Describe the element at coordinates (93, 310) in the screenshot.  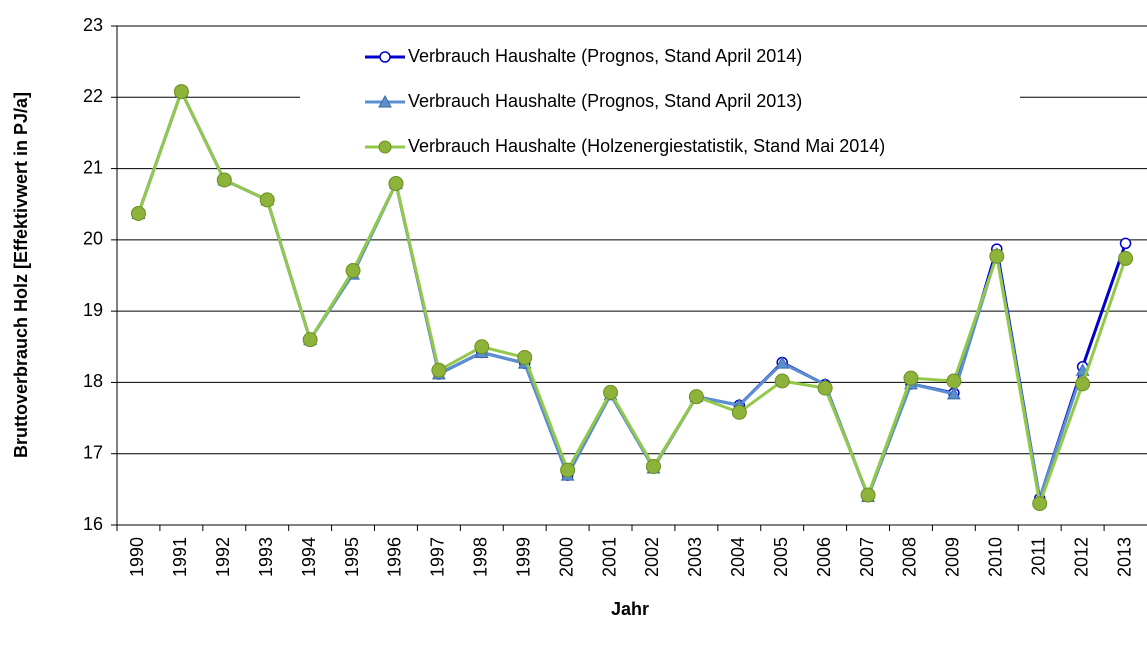
I see `y-tick-label: 19` at that location.